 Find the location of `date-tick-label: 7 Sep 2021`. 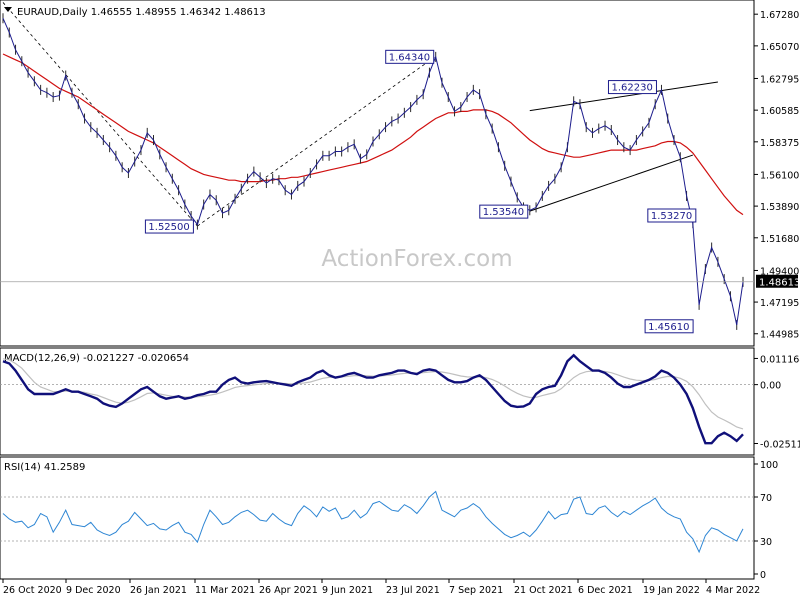

date-tick-label: 7 Sep 2021 is located at coordinates (476, 590).